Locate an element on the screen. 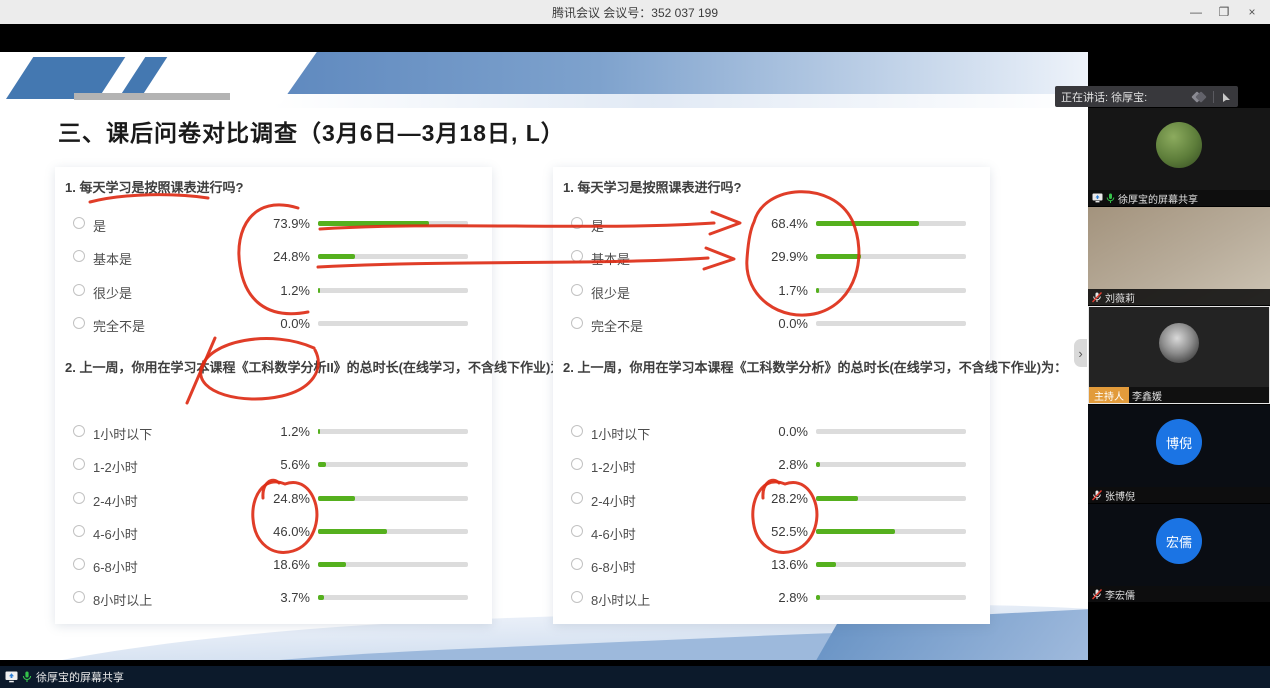  participant-name: 徐厚宝的屏幕共享 is located at coordinates (1158, 200).